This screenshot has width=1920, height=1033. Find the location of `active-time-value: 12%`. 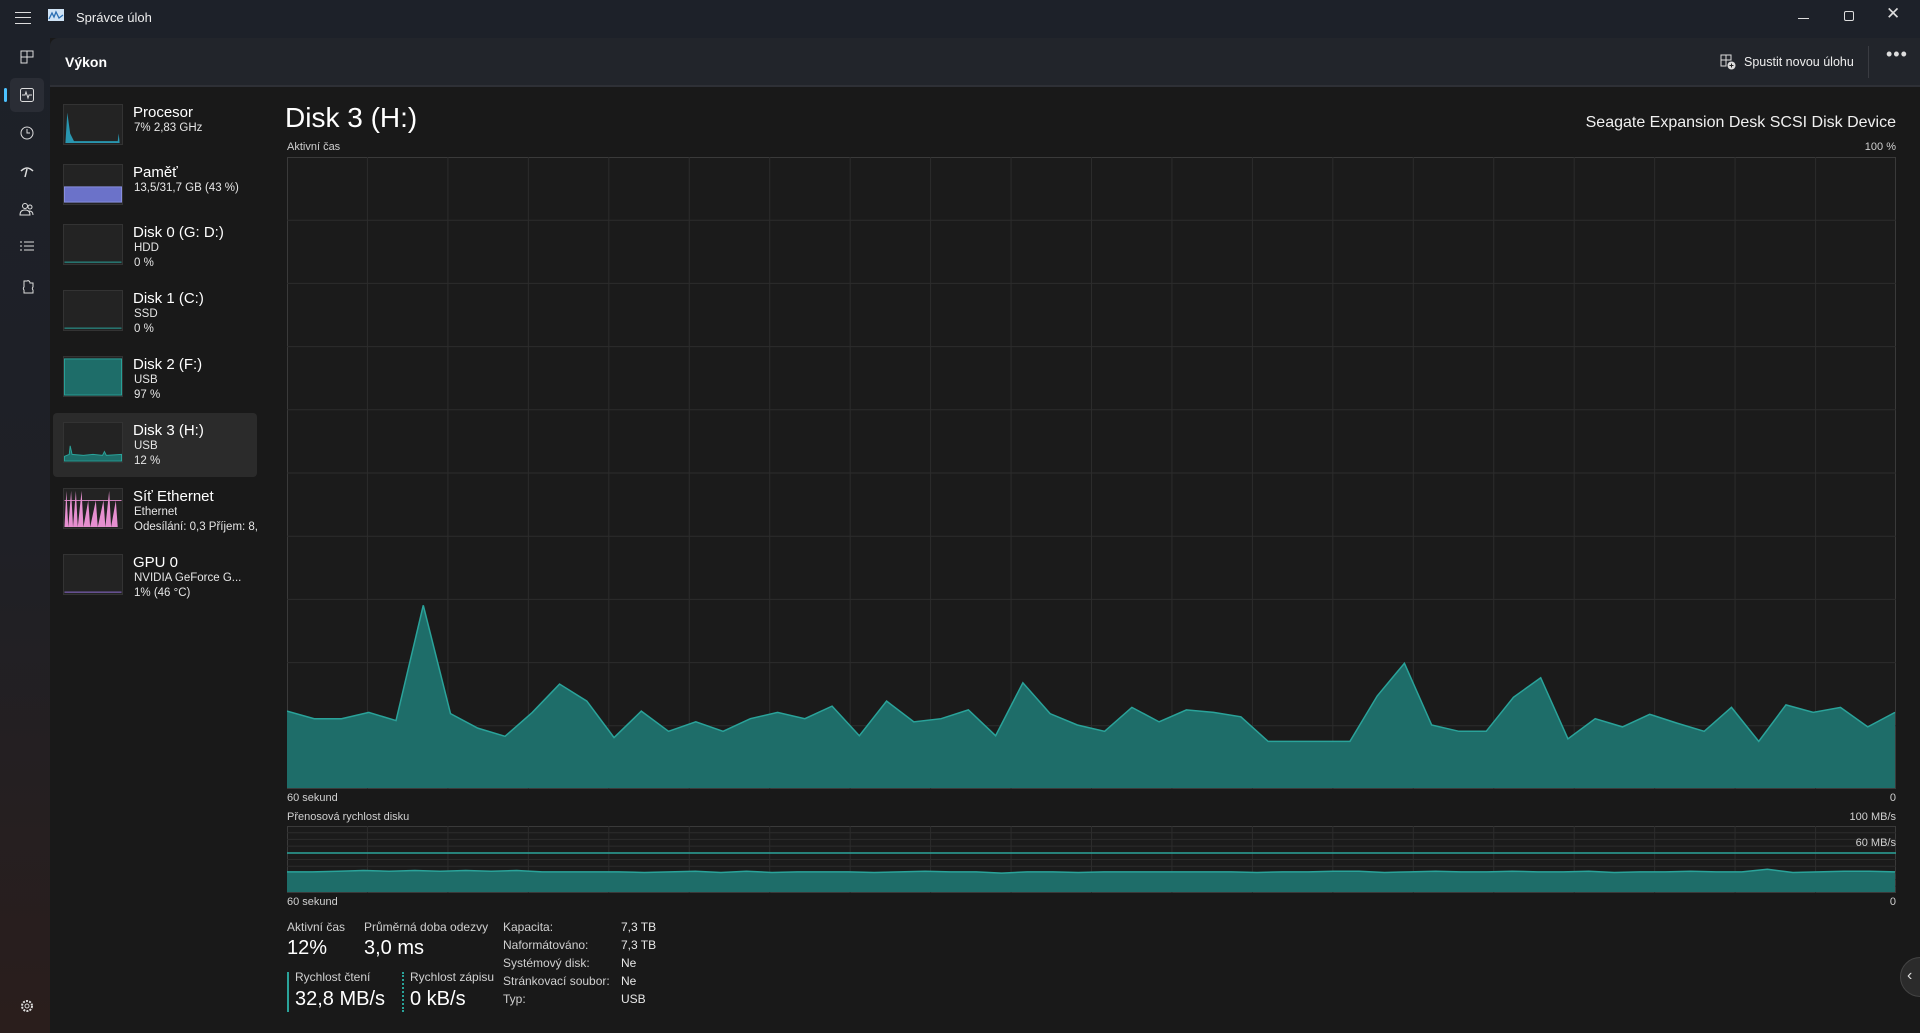

active-time-value: 12% is located at coordinates (307, 948).